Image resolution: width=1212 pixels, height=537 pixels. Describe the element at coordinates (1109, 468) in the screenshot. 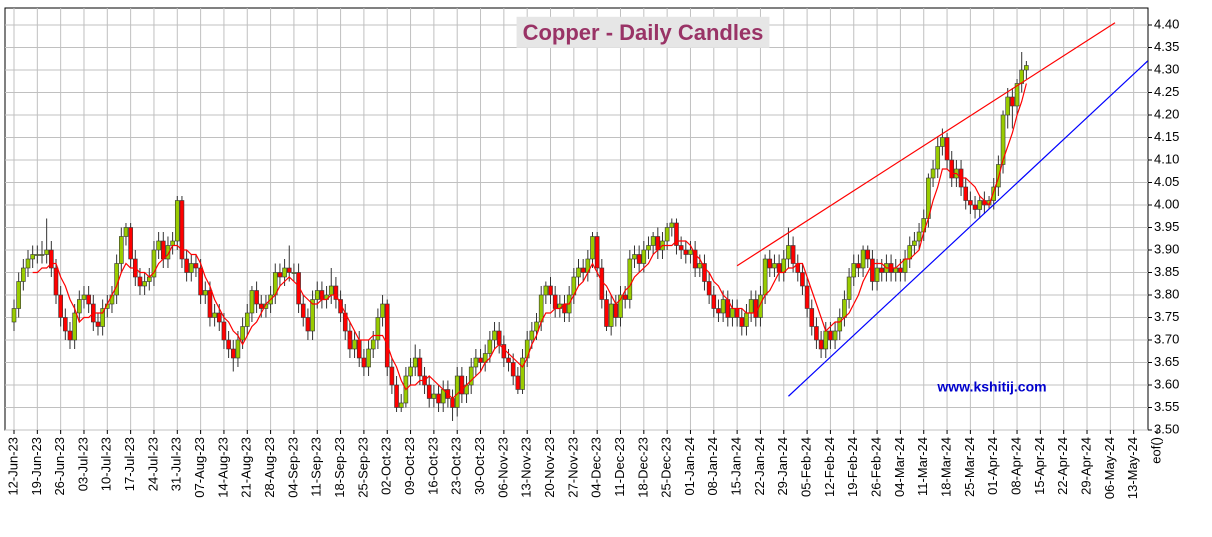

I see `x-tick-label: 06-May-24` at that location.